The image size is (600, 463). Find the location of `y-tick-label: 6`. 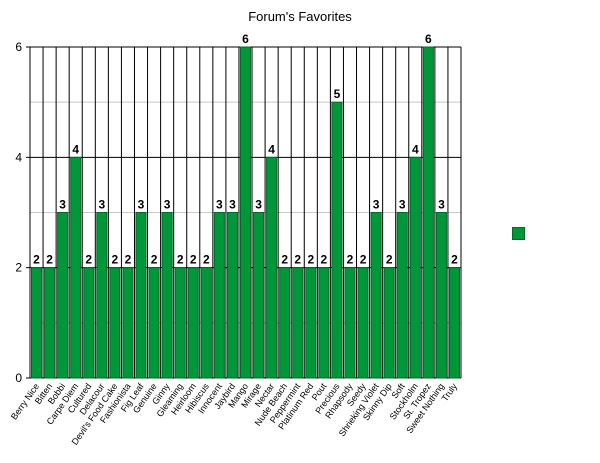

y-tick-label: 6 is located at coordinates (18, 47).